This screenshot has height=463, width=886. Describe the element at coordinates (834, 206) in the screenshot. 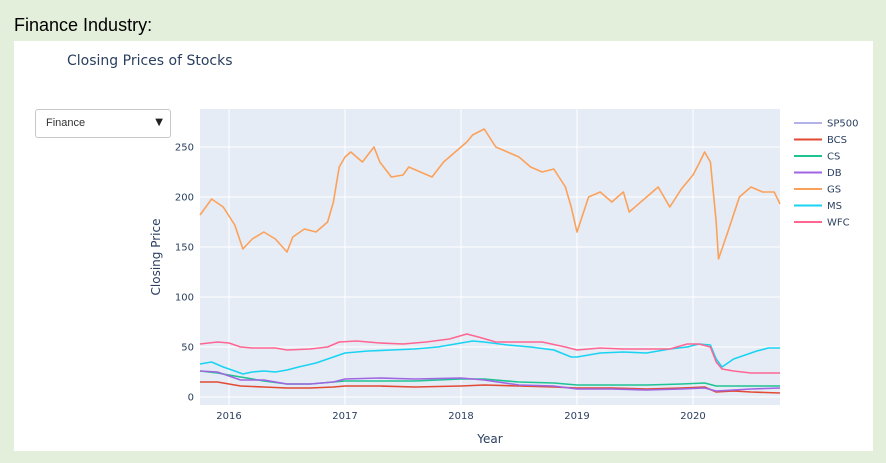

I see `legend-label: MS` at that location.